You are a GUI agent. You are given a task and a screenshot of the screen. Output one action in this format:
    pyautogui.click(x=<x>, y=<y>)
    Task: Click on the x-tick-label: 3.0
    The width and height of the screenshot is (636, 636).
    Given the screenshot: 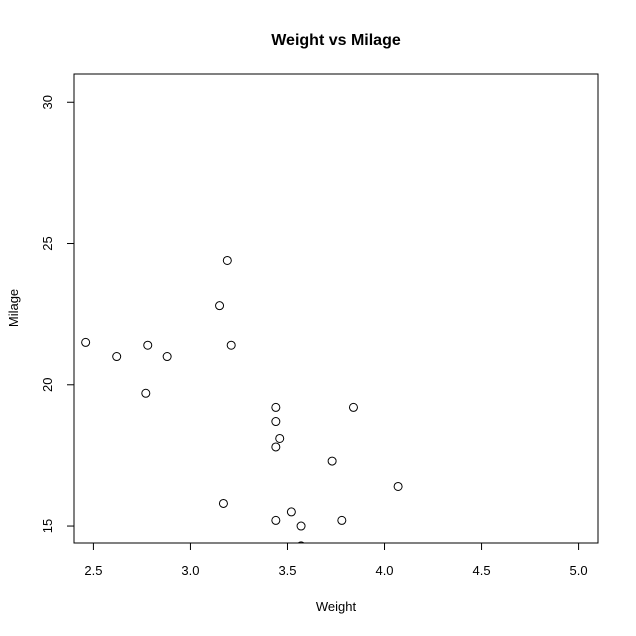 What is the action you would take?
    pyautogui.click(x=190, y=570)
    